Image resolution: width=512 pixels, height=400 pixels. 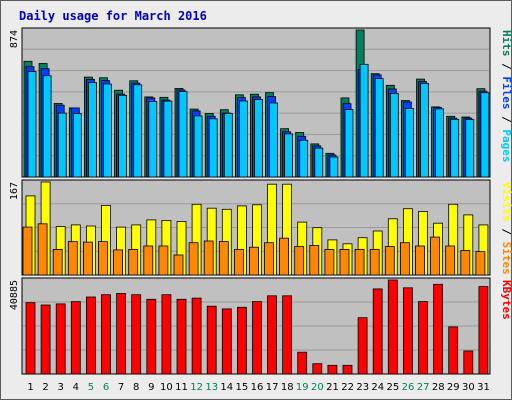 What do you see at coordinates (91, 387) in the screenshot?
I see `x-tick-label-day-5: 5` at bounding box center [91, 387].